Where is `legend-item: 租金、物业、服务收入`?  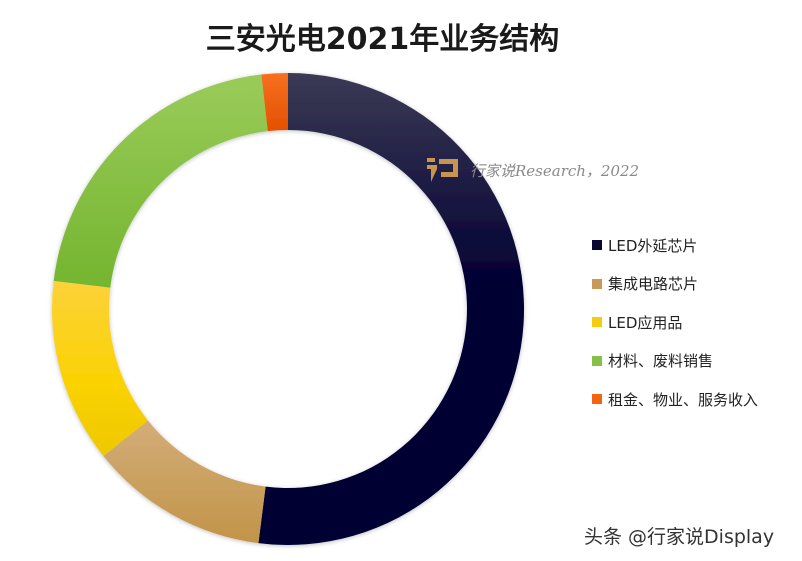 legend-item: 租金、物业、服务收入 is located at coordinates (675, 399).